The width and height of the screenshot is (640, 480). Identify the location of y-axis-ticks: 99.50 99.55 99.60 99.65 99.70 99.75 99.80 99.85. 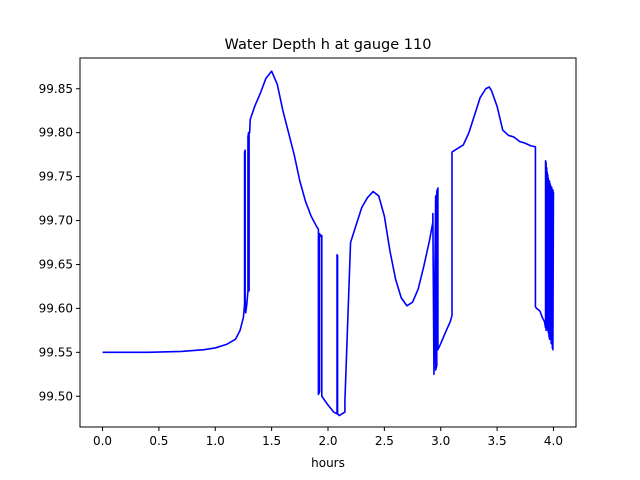
(59, 242).